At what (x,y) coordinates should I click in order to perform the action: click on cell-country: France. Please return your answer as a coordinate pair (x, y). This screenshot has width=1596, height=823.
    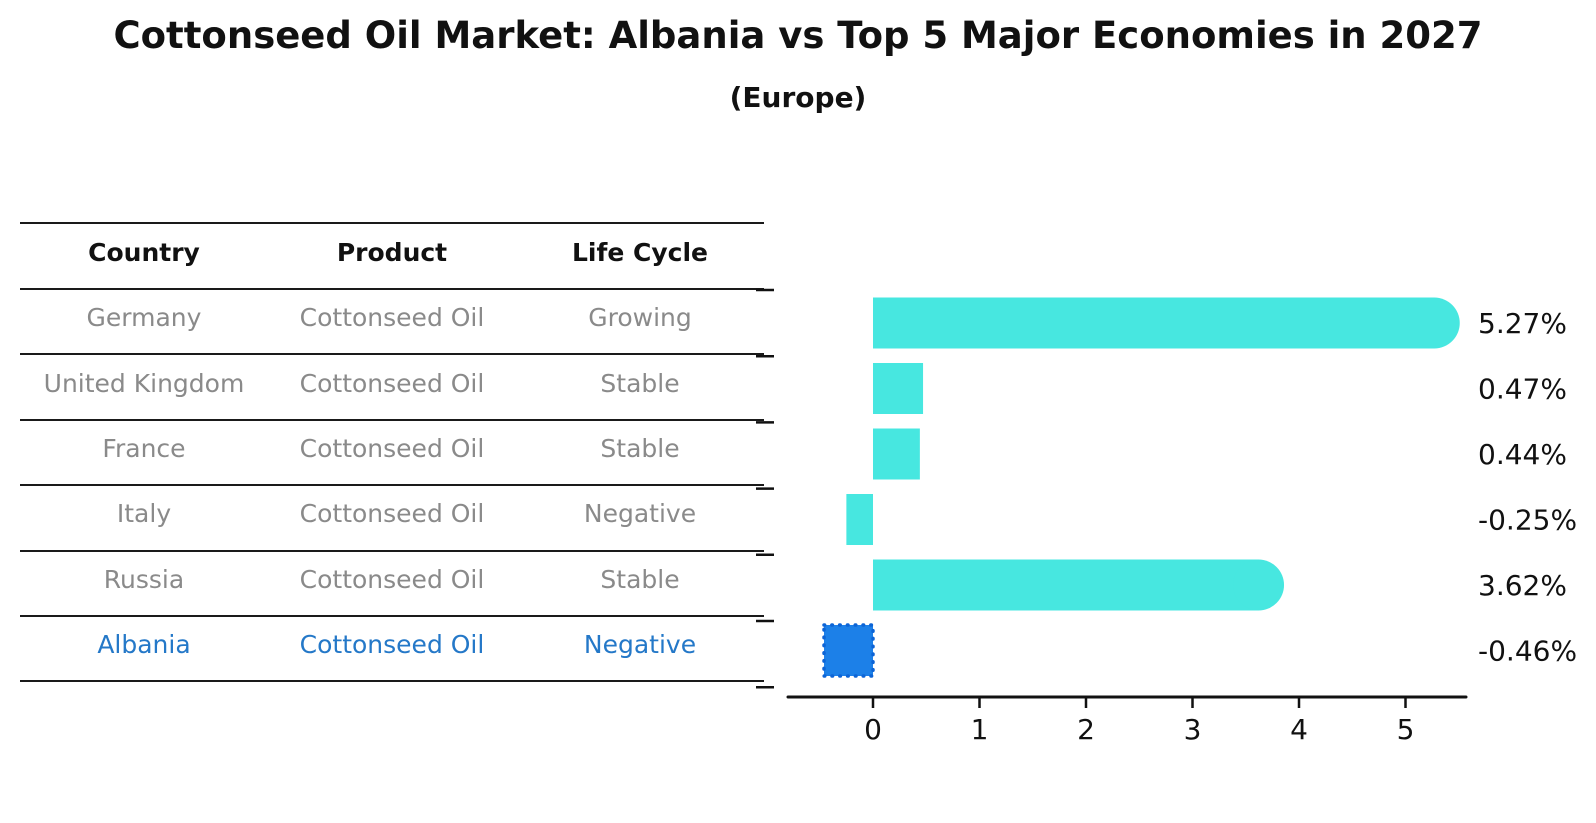
    Looking at the image, I should click on (144, 448).